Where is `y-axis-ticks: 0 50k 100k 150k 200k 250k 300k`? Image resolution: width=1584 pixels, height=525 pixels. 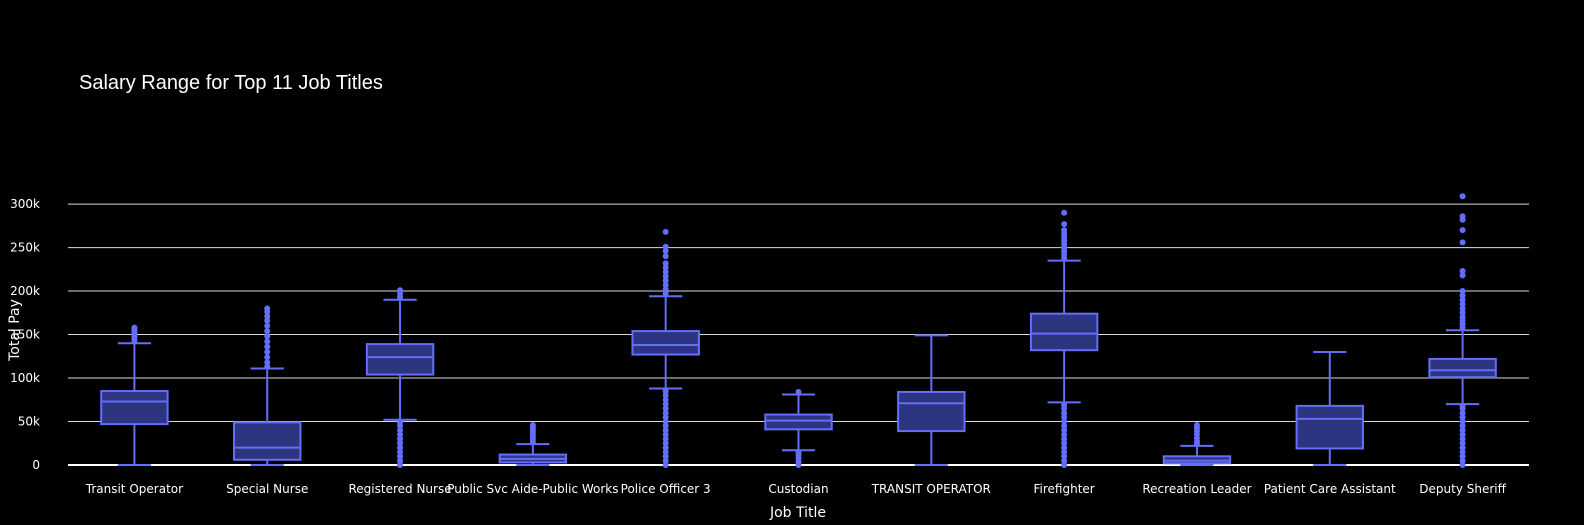
y-axis-ticks: 0 50k 100k 150k 200k 250k 300k is located at coordinates (25, 334).